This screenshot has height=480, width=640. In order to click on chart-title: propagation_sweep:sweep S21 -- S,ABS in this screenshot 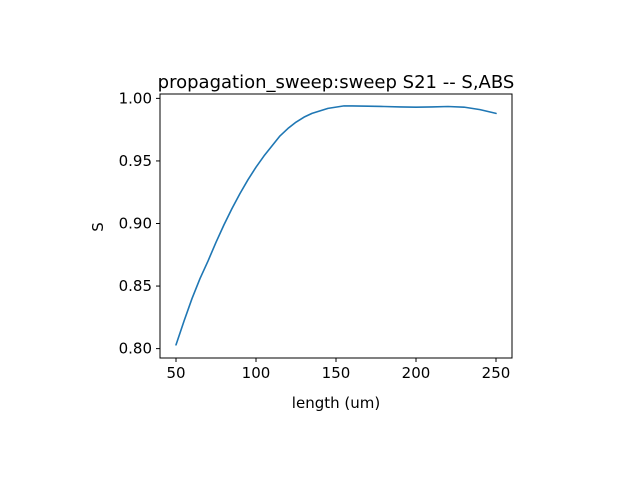, I will do `click(336, 82)`.